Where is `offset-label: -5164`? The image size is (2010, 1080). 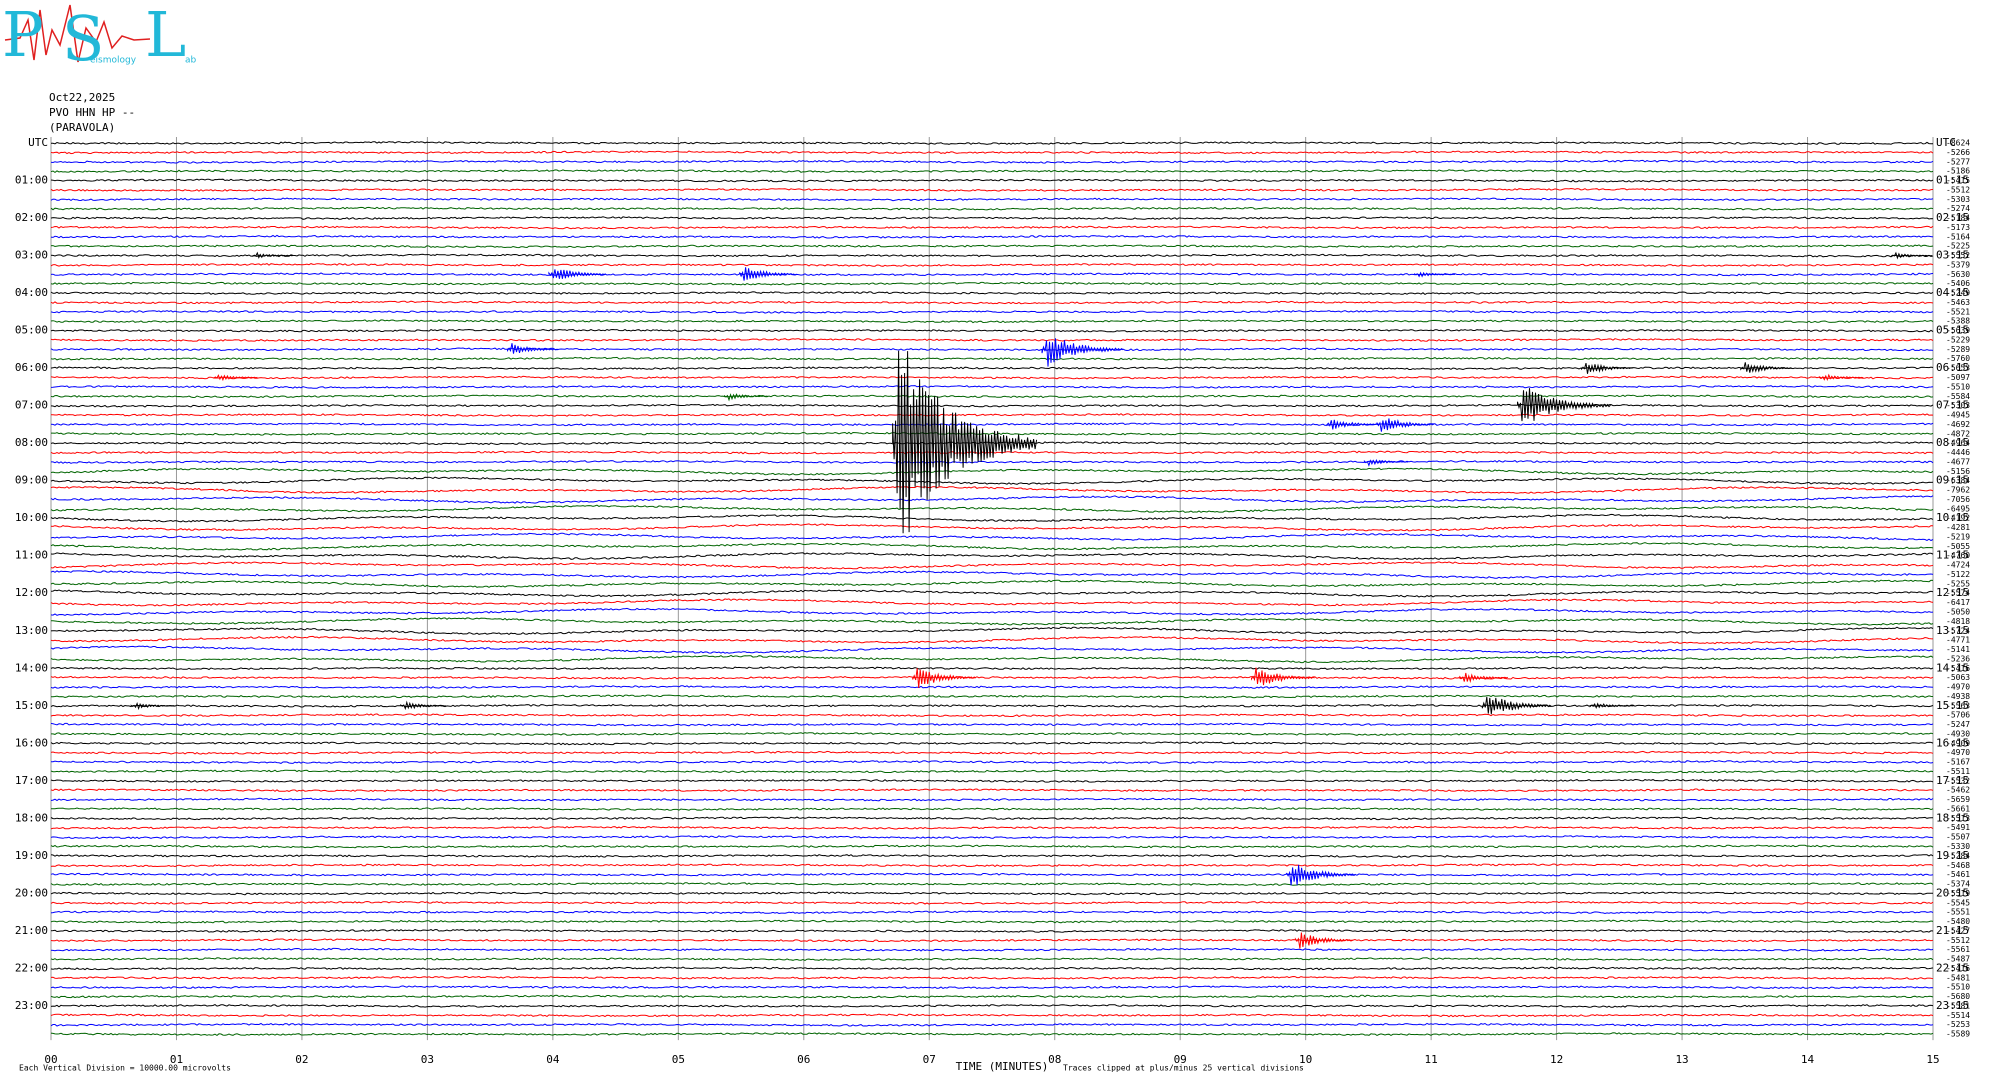 offset-label: -5164 is located at coordinates (1958, 236).